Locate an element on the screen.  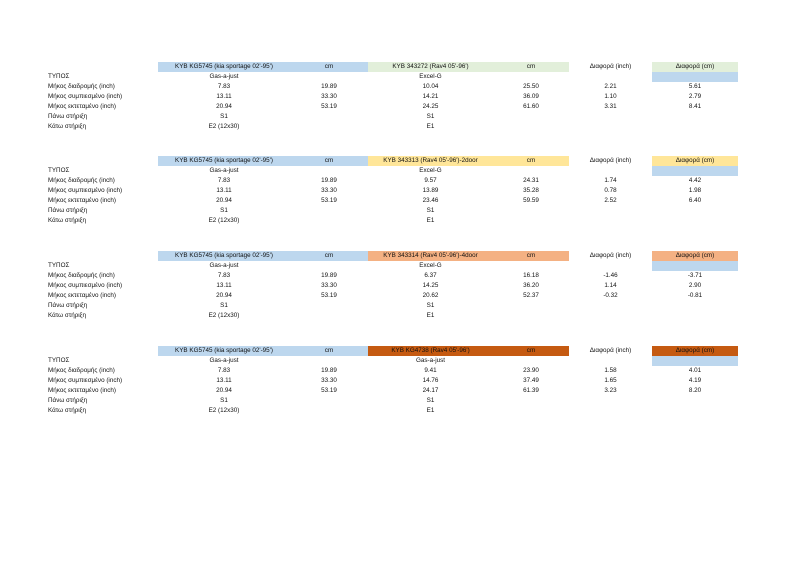
diff-compressed-inch: 1.14 is located at coordinates (610, 285).